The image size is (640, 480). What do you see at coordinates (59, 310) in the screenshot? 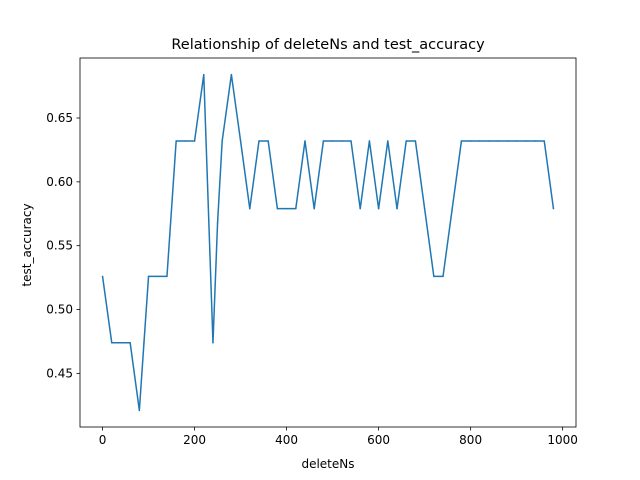
I see `y-tick-label: 0.50` at bounding box center [59, 310].